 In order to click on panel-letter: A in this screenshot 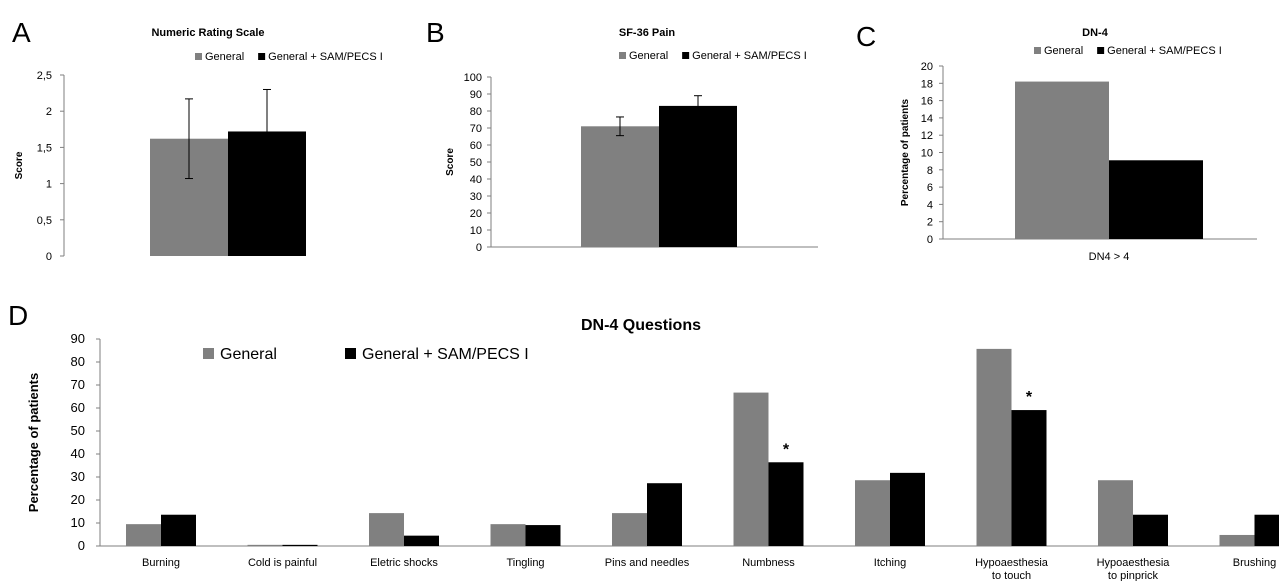, I will do `click(21, 32)`.